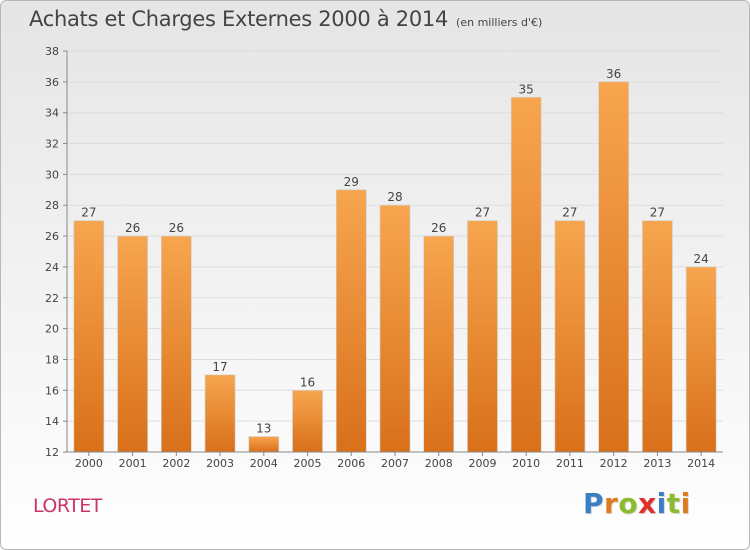 Image resolution: width=750 pixels, height=550 pixels. What do you see at coordinates (395, 463) in the screenshot?
I see `x-tick-label: 2007` at bounding box center [395, 463].